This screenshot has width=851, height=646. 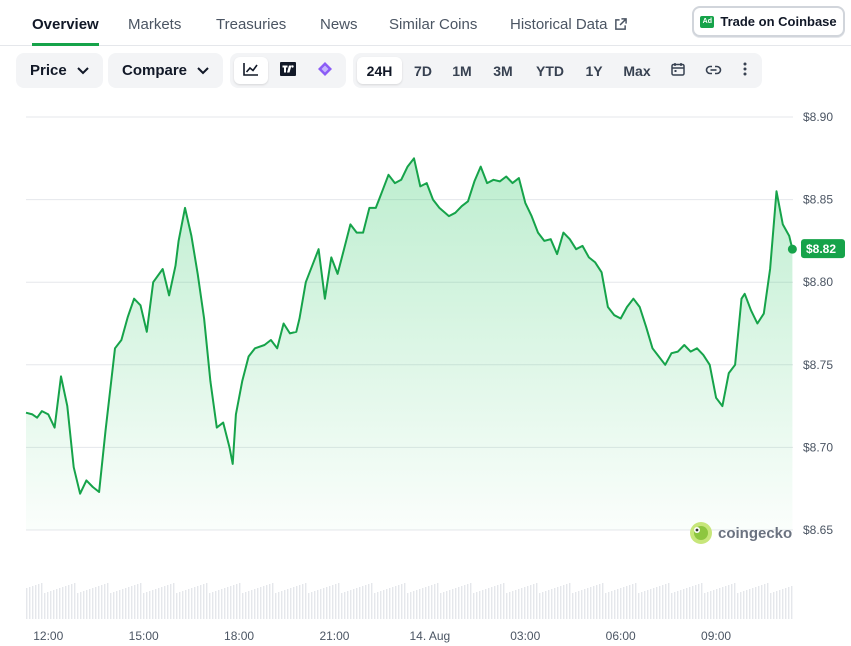 I want to click on range-3m-button: 3M, so click(x=503, y=70).